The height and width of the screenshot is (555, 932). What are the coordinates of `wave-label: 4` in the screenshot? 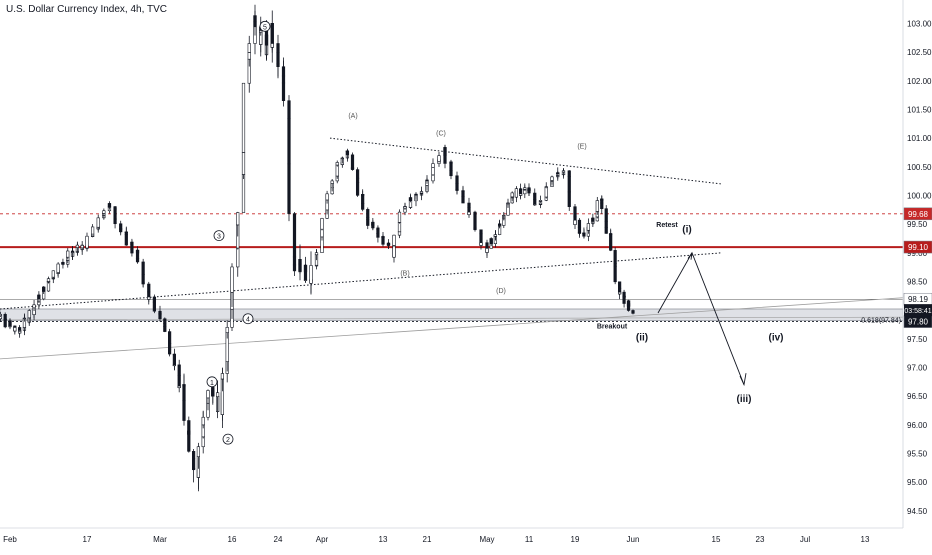 It's located at (248, 320).